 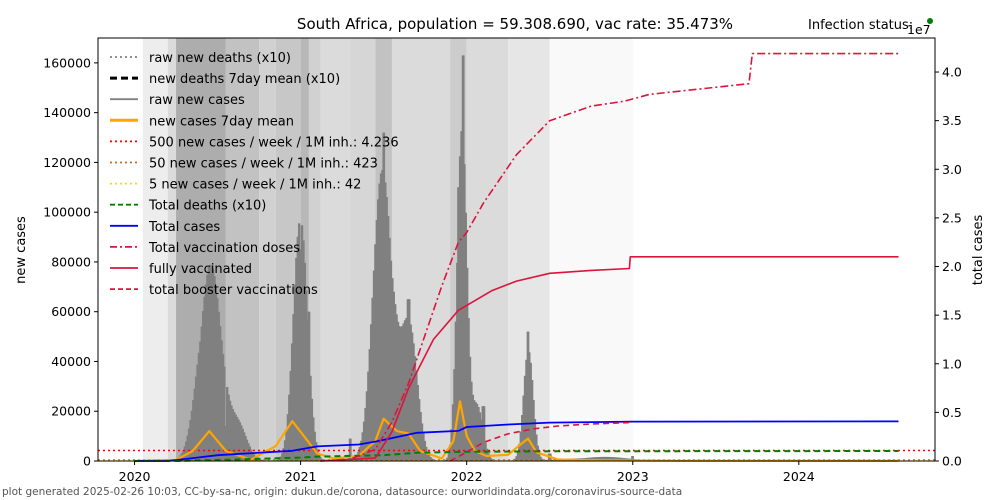 What do you see at coordinates (467, 472) in the screenshot?
I see `x-axis: 2020 2021 2022 2023 2024` at bounding box center [467, 472].